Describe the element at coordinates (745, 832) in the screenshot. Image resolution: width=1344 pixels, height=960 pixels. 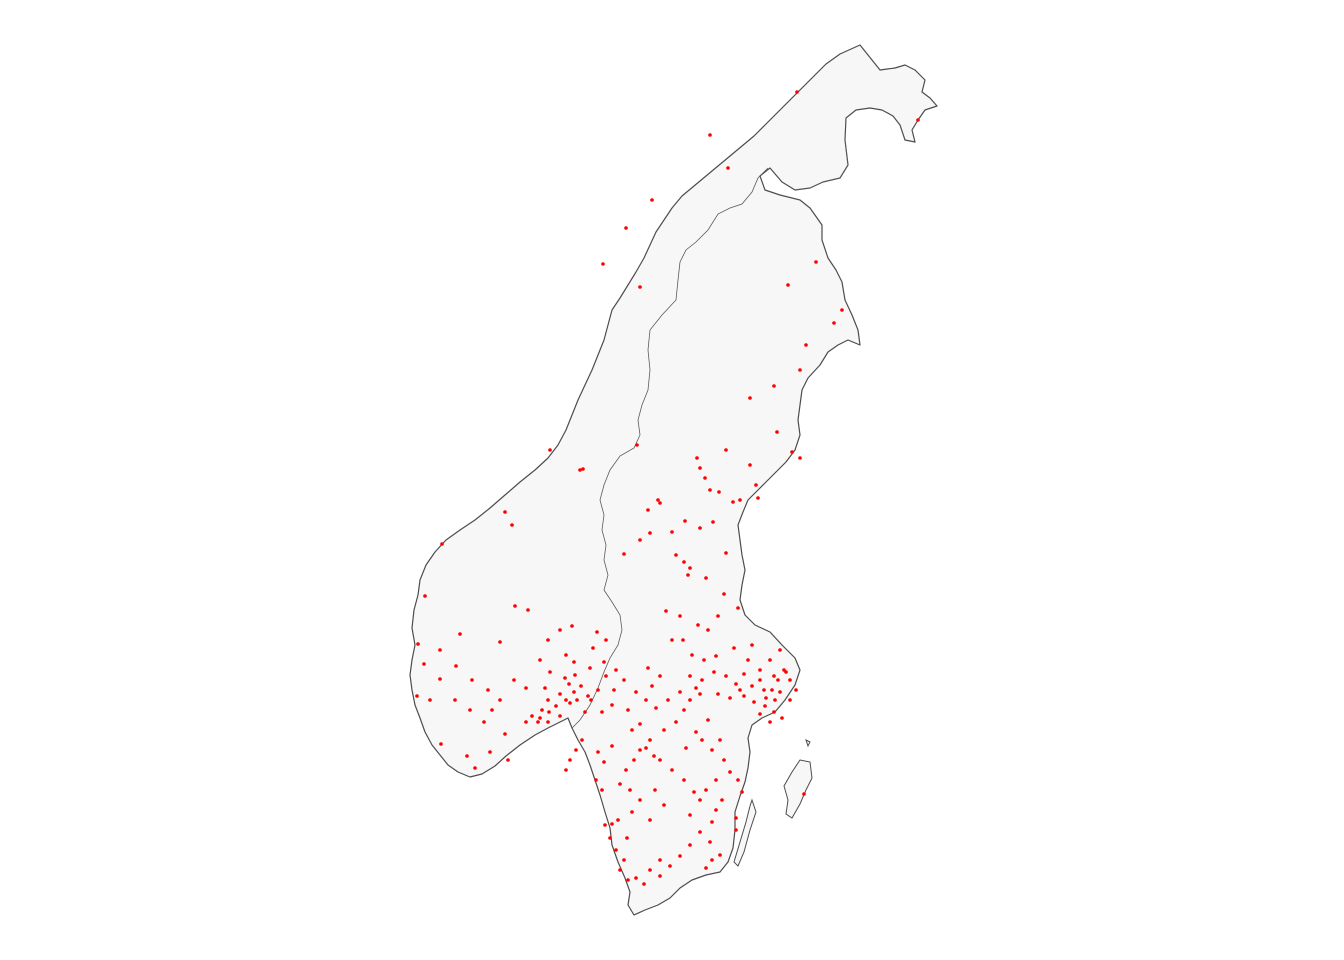
I see `island-oland` at that location.